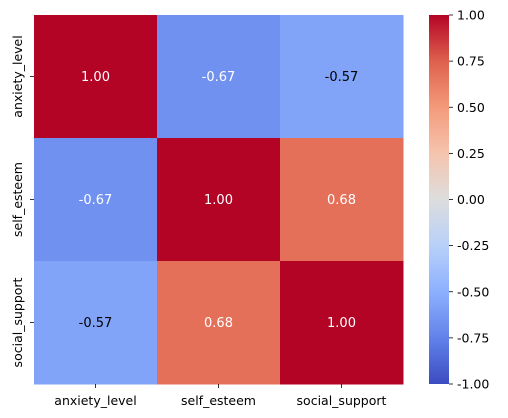 This screenshot has width=508, height=418. What do you see at coordinates (218, 400) in the screenshot?
I see `x-tick-label-1: self_esteem` at bounding box center [218, 400].